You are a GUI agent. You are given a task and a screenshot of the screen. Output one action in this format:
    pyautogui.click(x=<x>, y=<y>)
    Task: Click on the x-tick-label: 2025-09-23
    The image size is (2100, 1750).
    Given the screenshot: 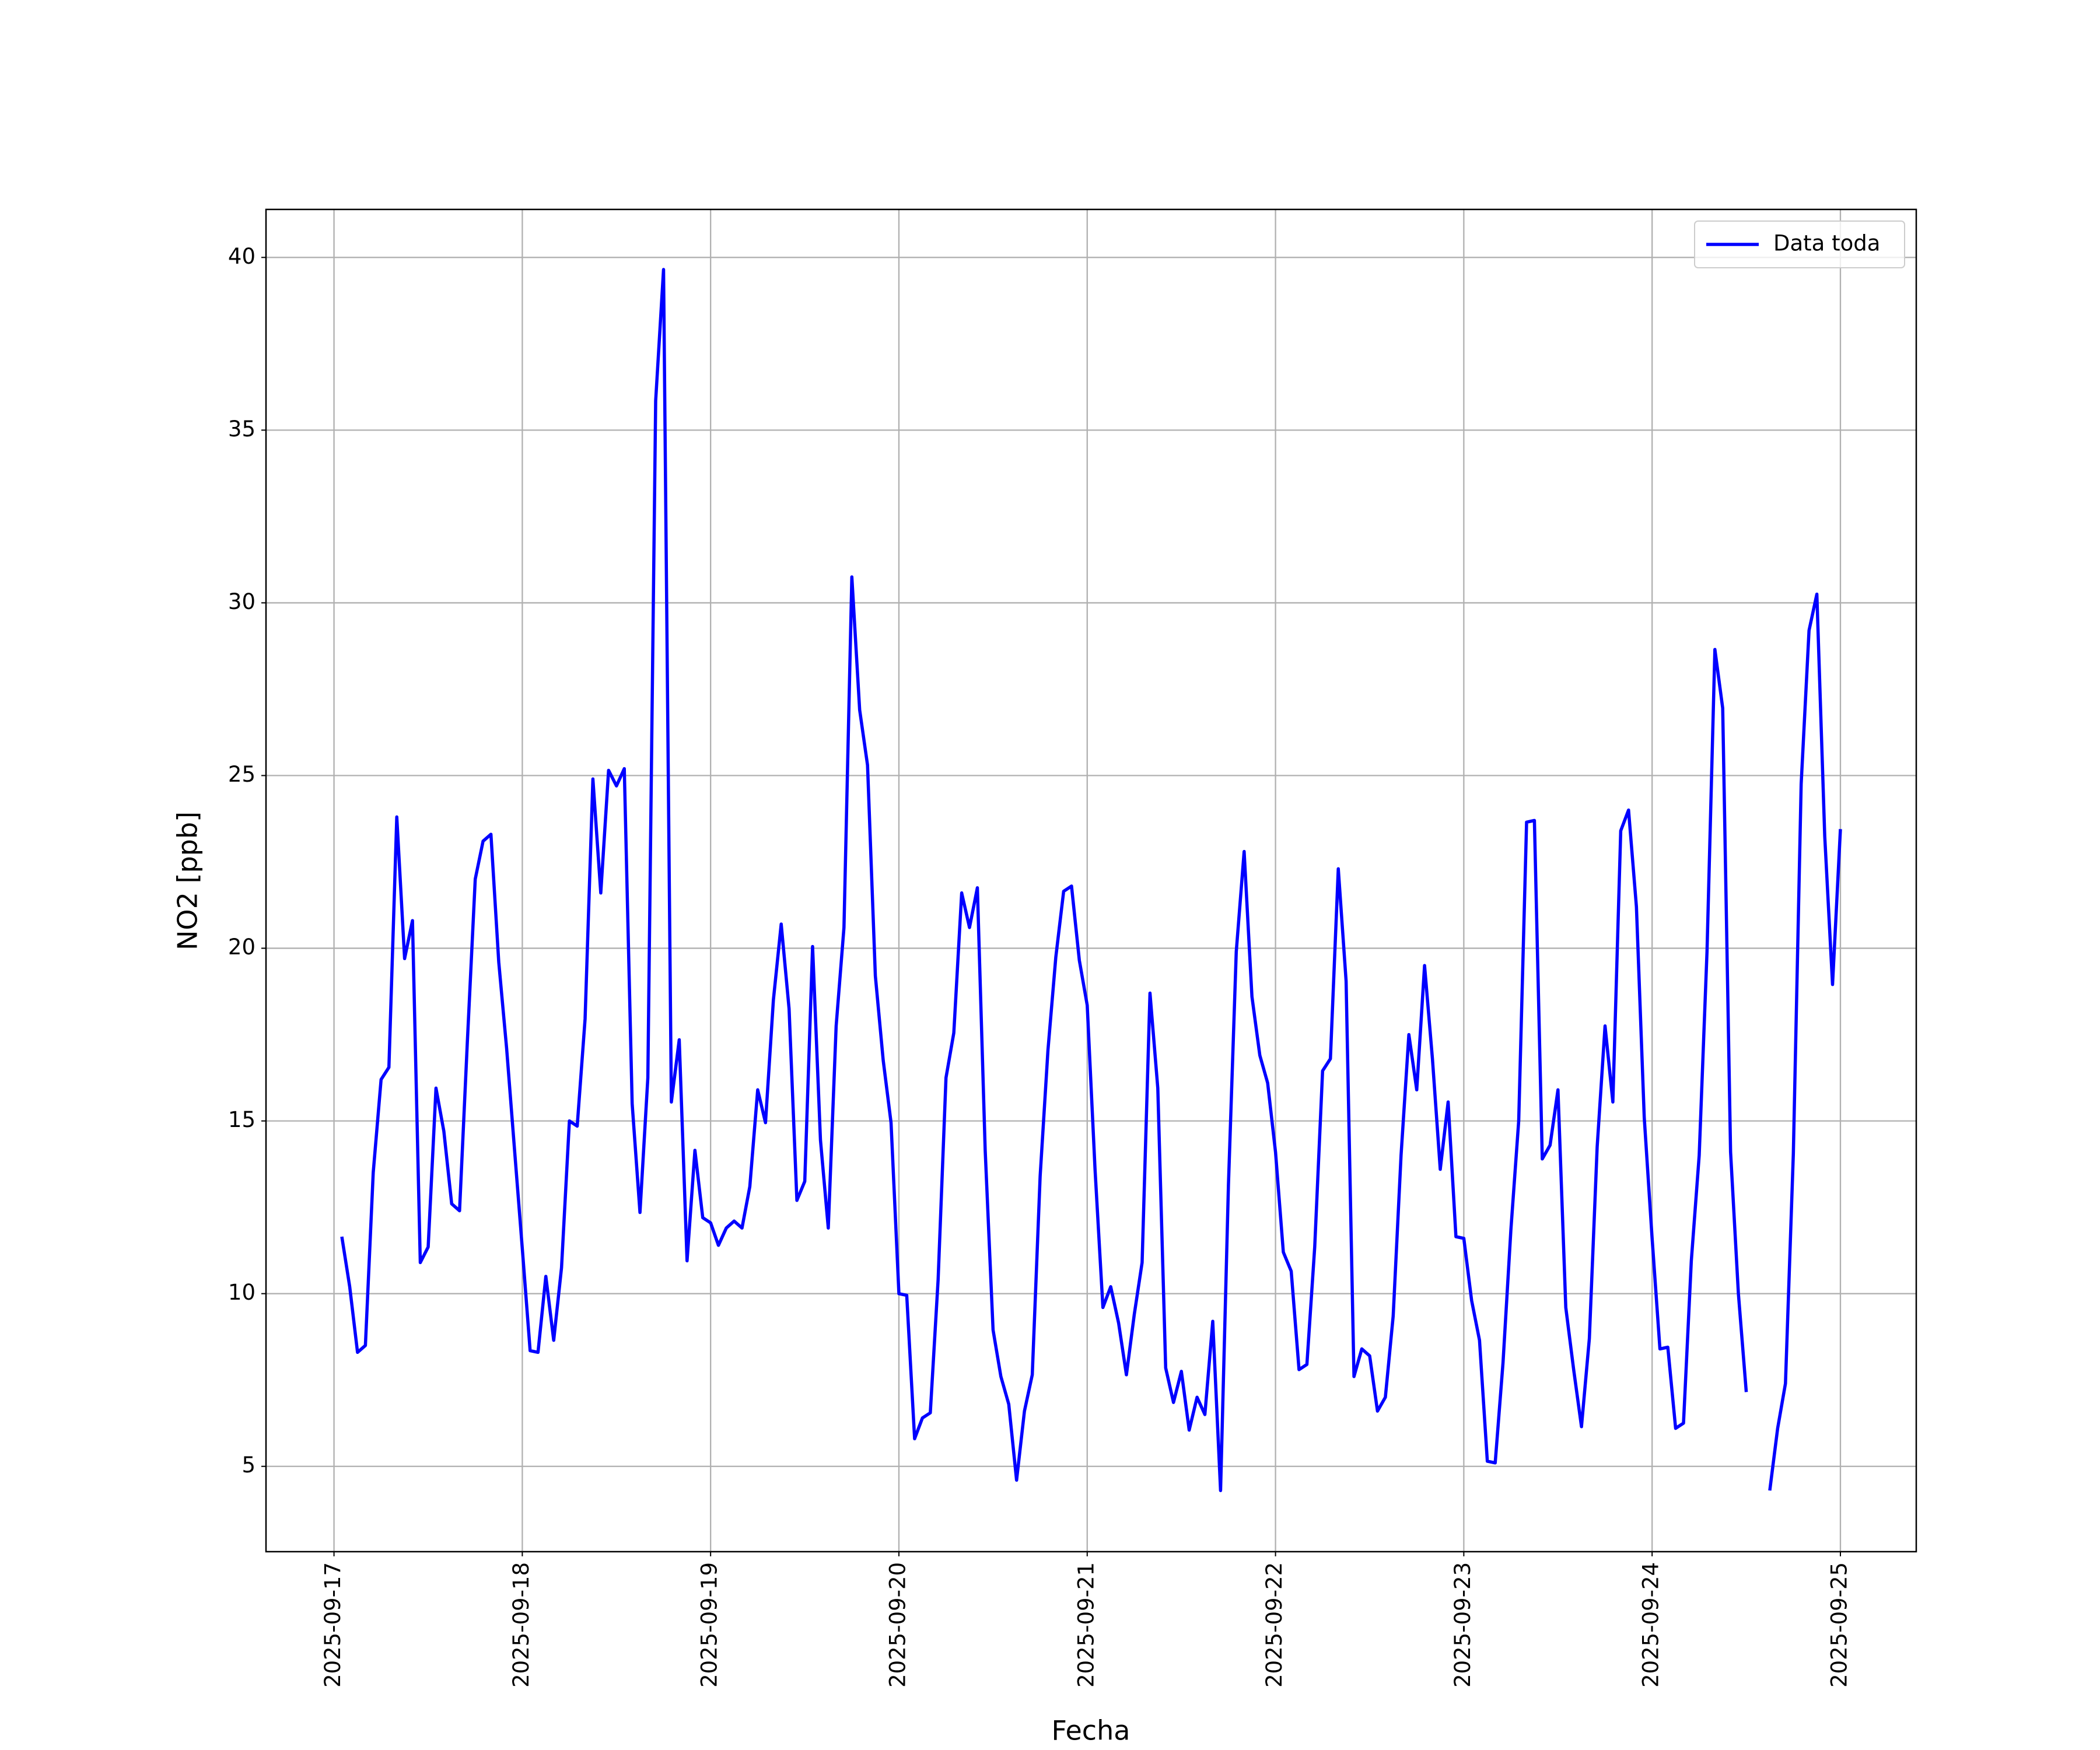 What is the action you would take?
    pyautogui.click(x=1462, y=1625)
    